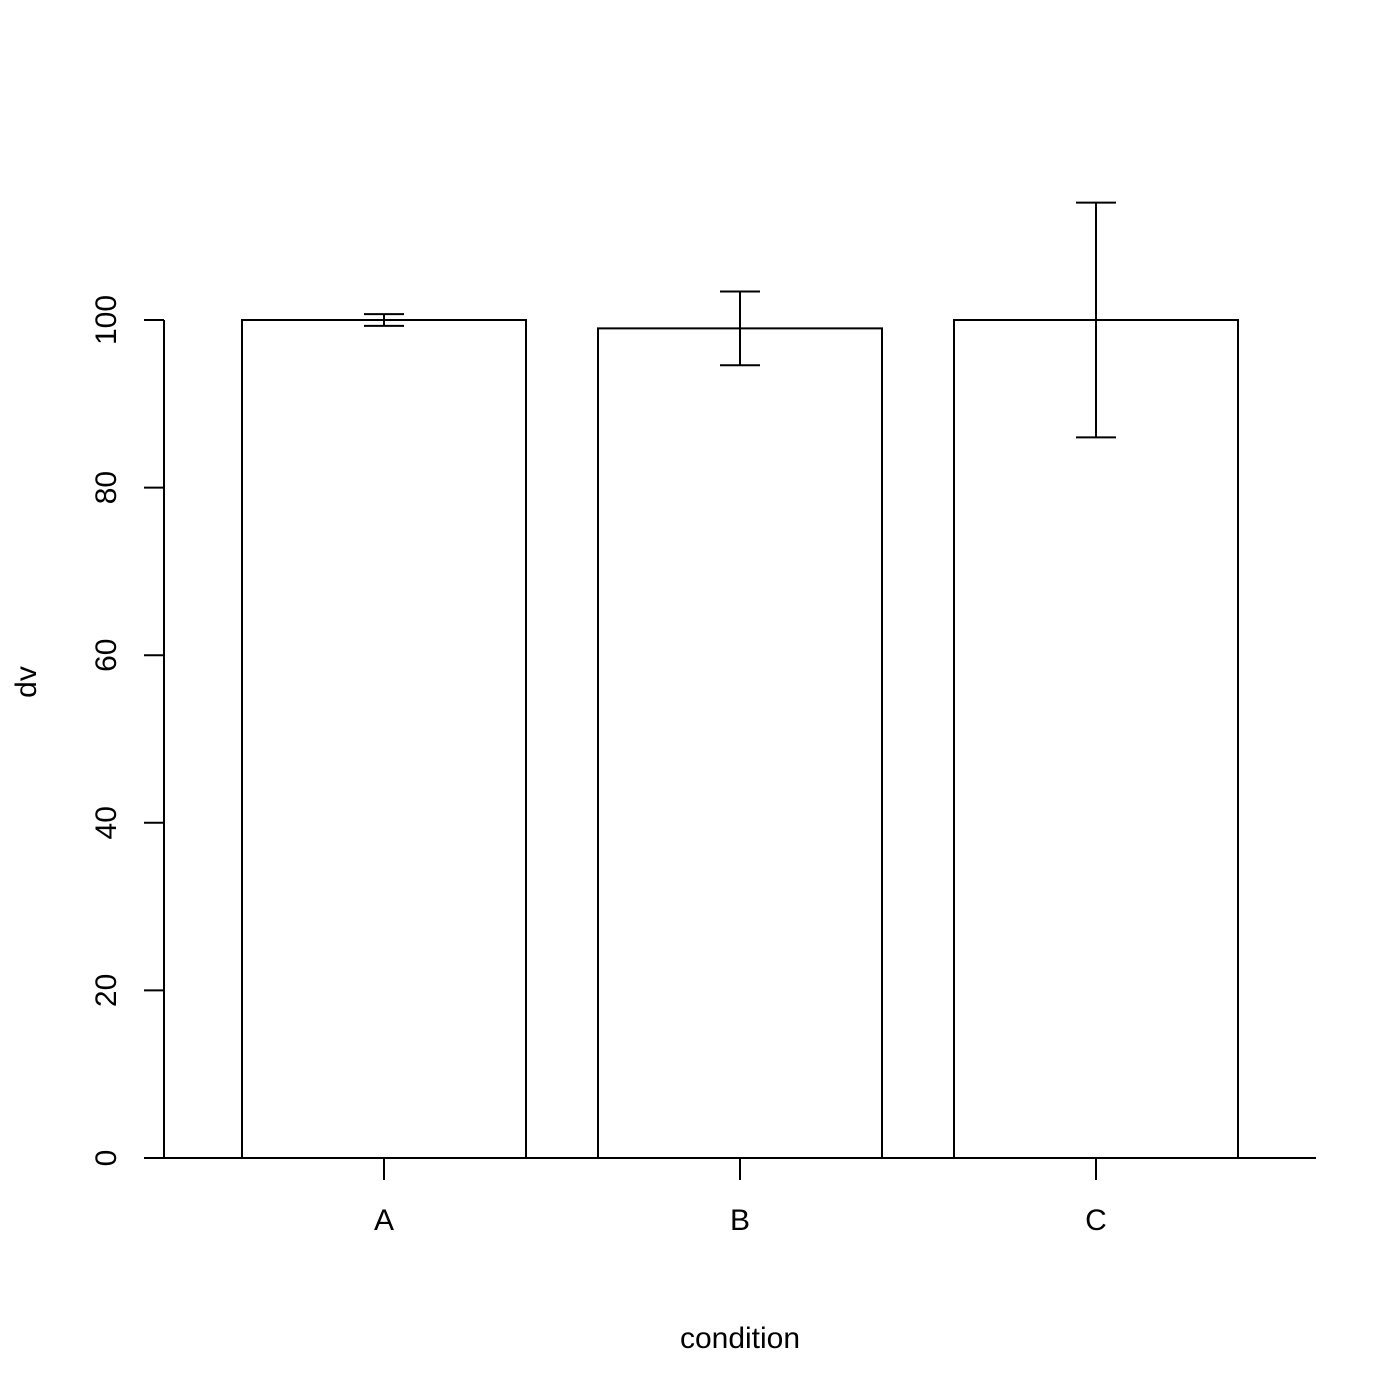 The height and width of the screenshot is (1400, 1400). What do you see at coordinates (384, 320) in the screenshot?
I see `error-bar-A` at bounding box center [384, 320].